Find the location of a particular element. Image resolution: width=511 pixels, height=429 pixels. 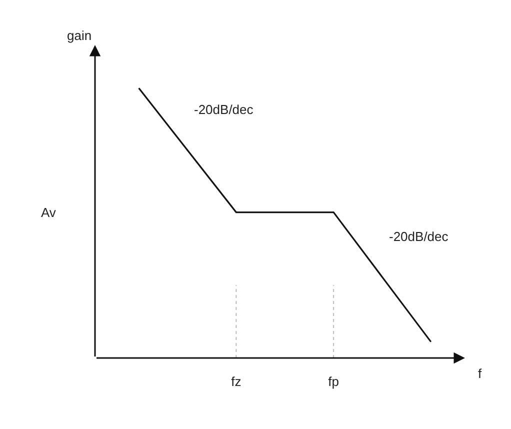

y-axis-title: gain is located at coordinates (79, 35).